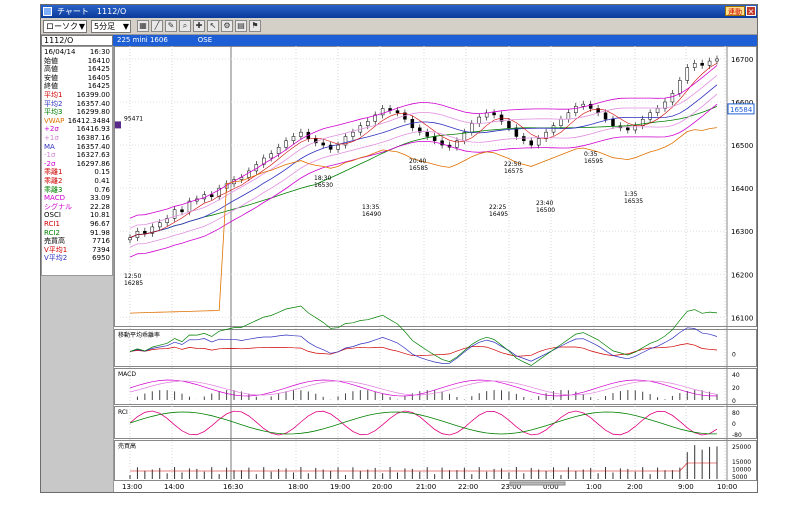  What do you see at coordinates (751, 11) in the screenshot?
I see `close-button: ×` at bounding box center [751, 11].